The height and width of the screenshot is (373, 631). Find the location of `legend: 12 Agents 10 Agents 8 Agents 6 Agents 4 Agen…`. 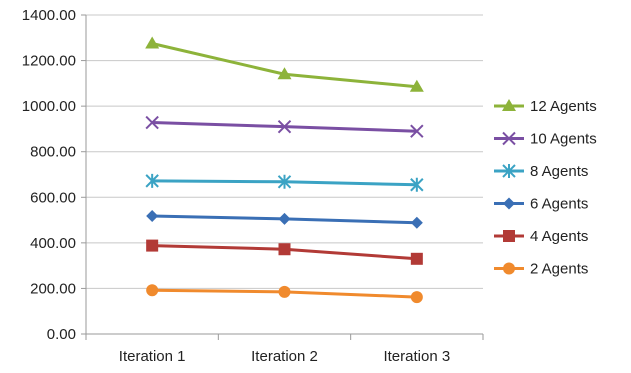

legend: 12 Agents 10 Agents 8 Agents 6 Agents 4 Agen… is located at coordinates (545, 188).